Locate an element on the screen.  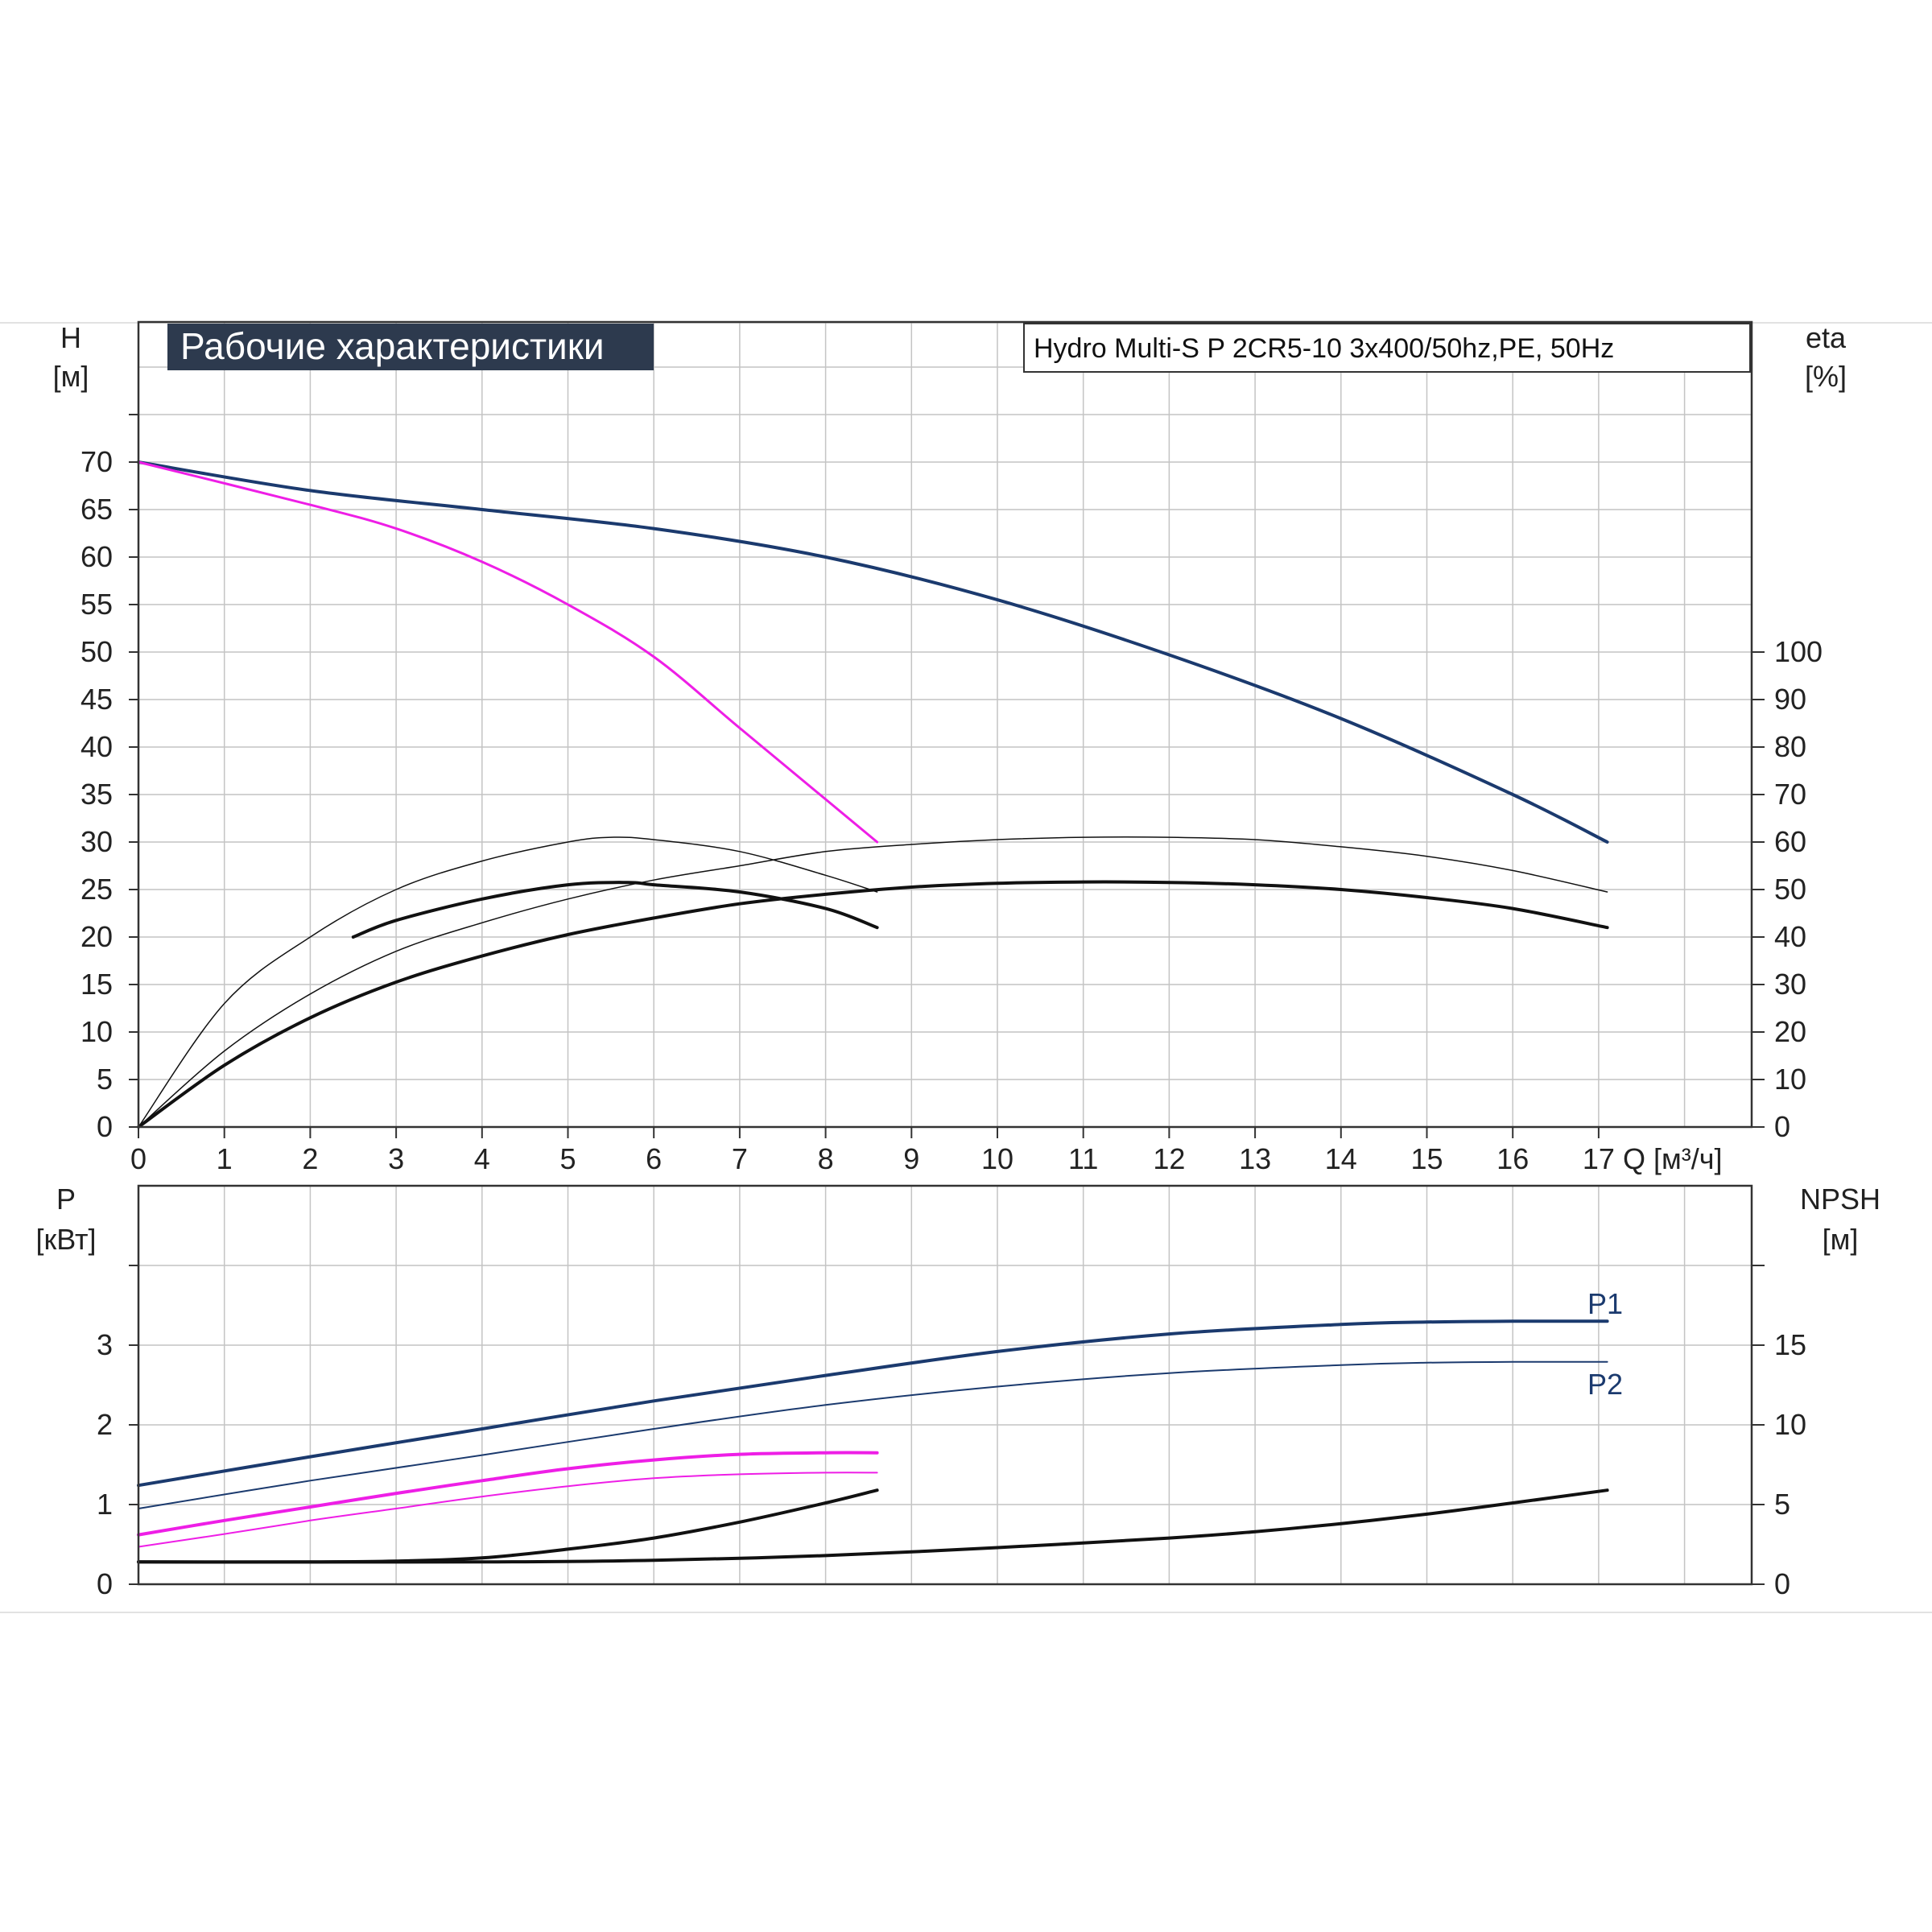
tick-label-eta: 90 is located at coordinates (1790, 699).